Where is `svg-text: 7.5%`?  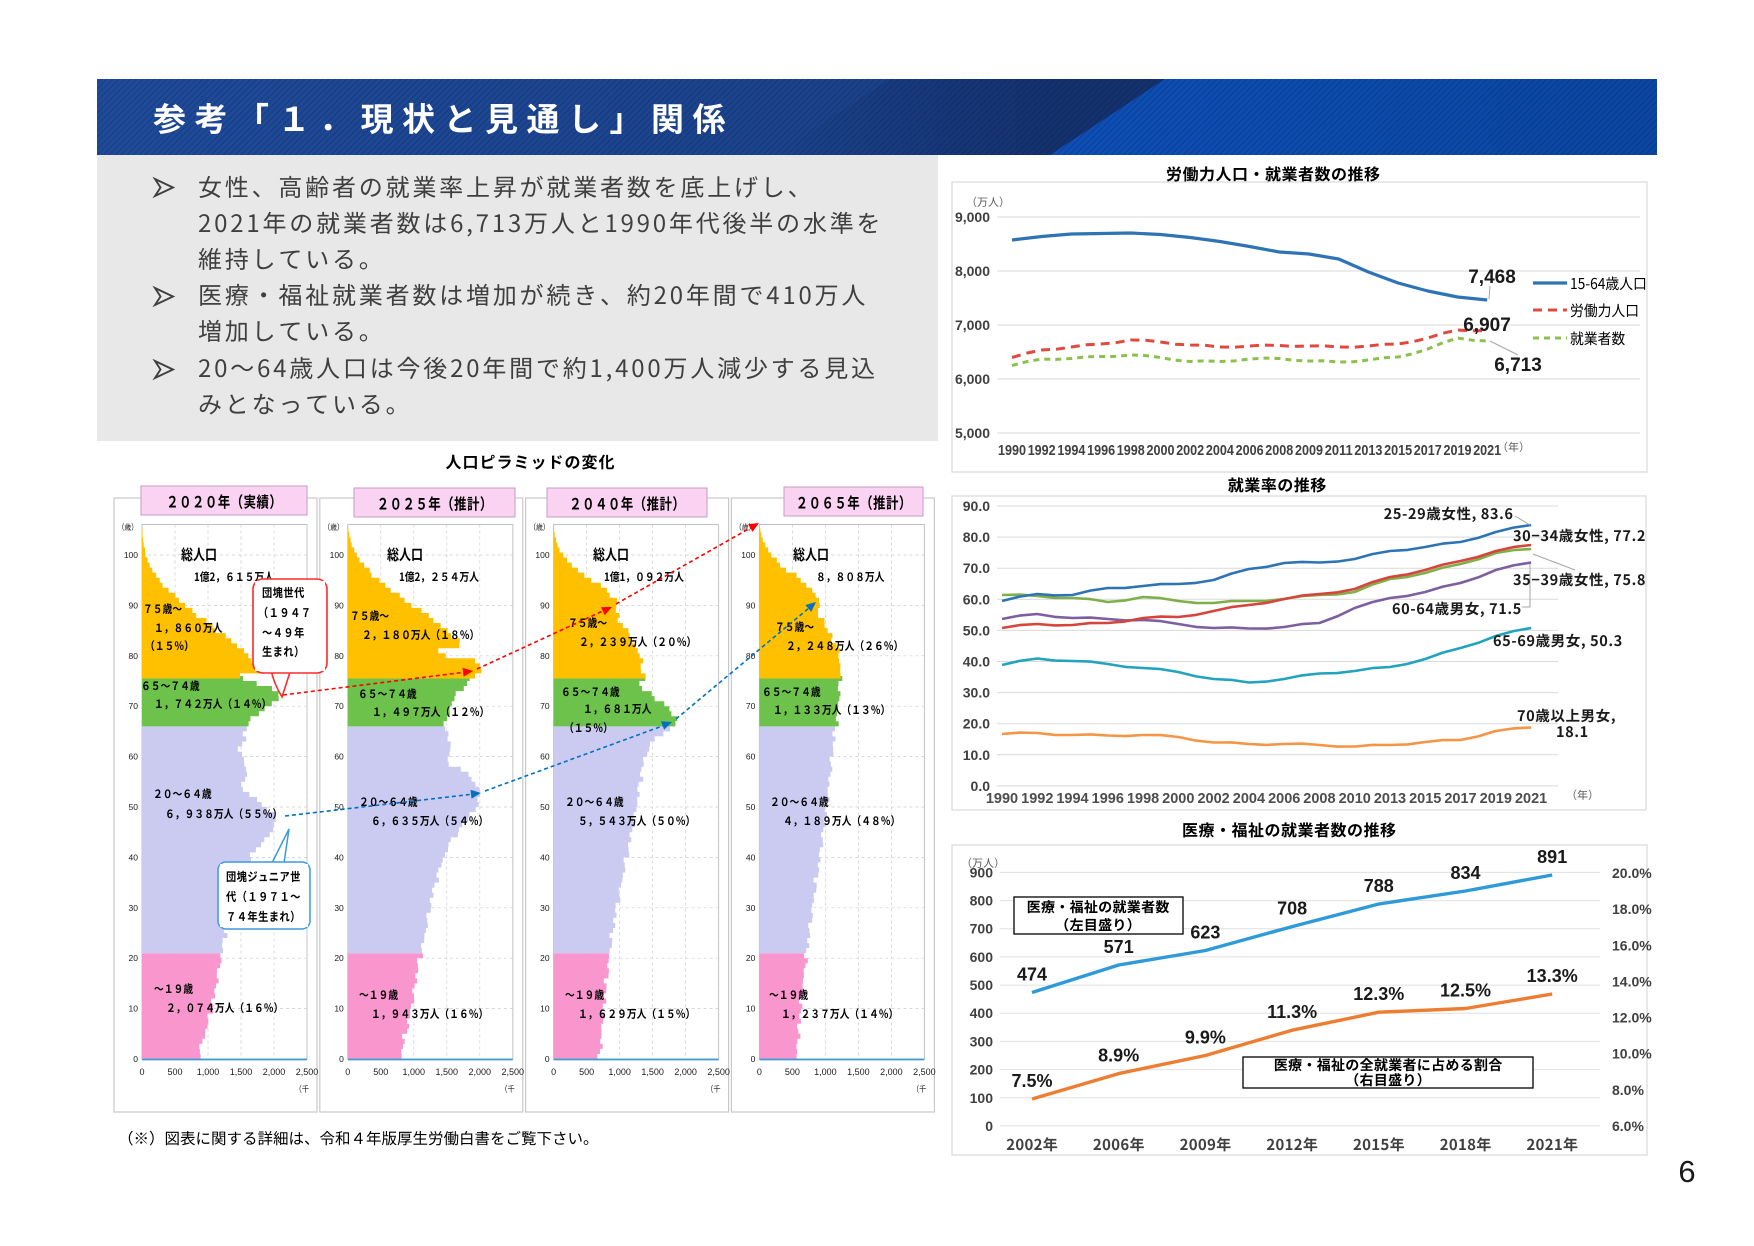 svg-text: 7.5% is located at coordinates (1031, 1081).